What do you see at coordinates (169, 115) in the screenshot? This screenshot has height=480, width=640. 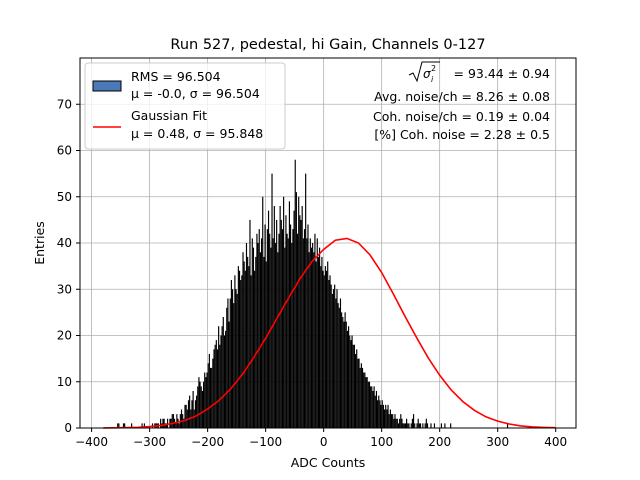 I see `legend-fit-label: Gaussian Fit` at bounding box center [169, 115].